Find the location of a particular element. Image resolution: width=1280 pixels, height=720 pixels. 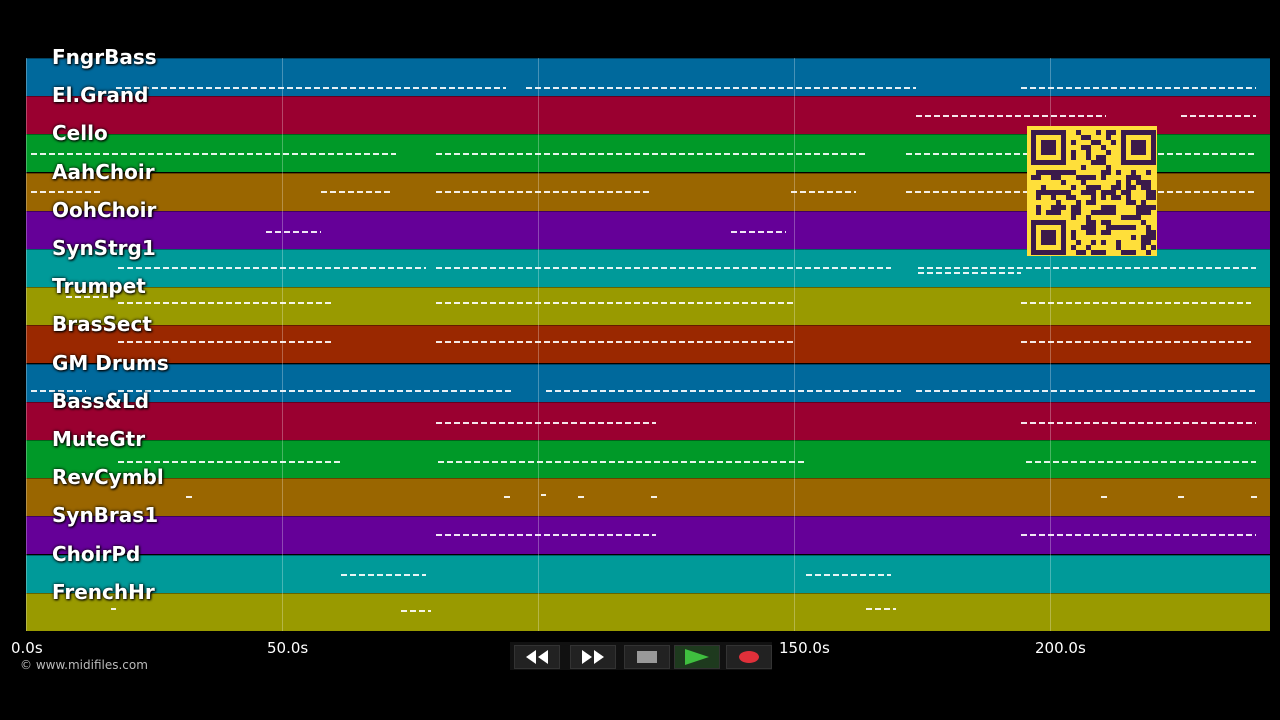

time-tick-label: 150.0s is located at coordinates (804, 648).